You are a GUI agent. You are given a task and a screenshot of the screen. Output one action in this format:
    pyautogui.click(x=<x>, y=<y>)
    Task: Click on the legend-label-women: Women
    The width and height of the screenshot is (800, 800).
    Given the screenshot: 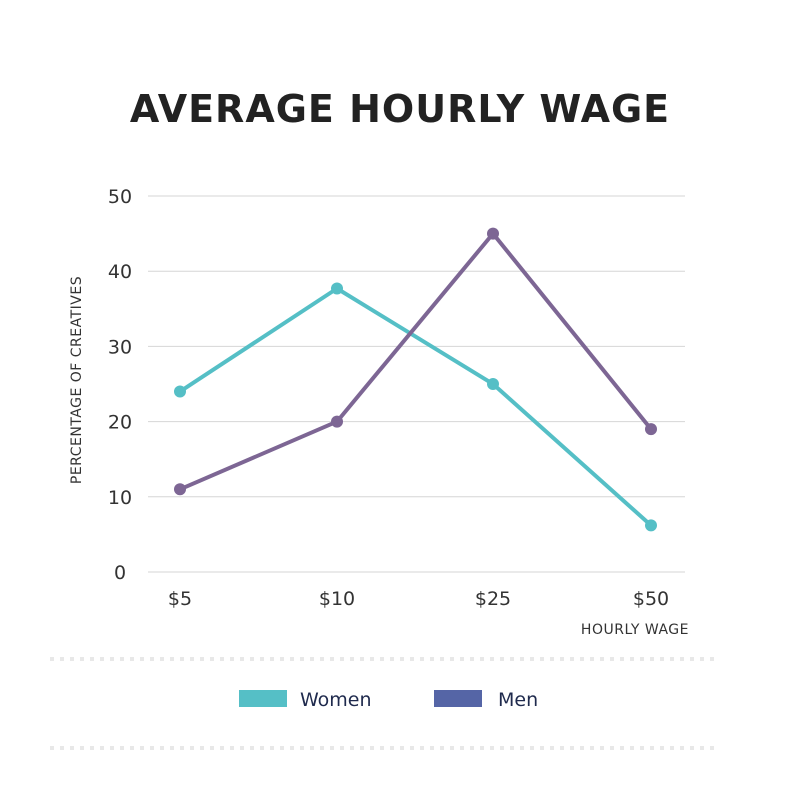 What is the action you would take?
    pyautogui.click(x=336, y=700)
    